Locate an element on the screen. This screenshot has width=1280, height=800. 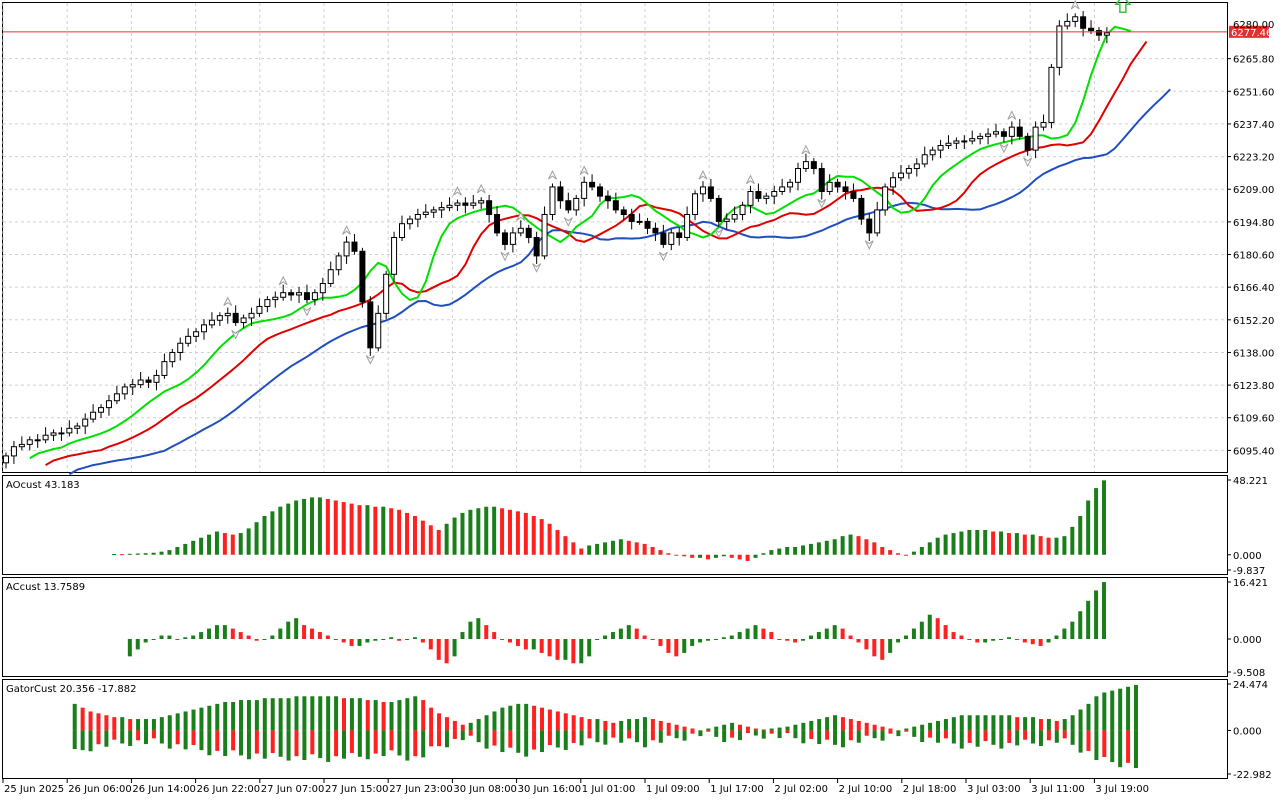
gator-pane is located at coordinates (615, 729).